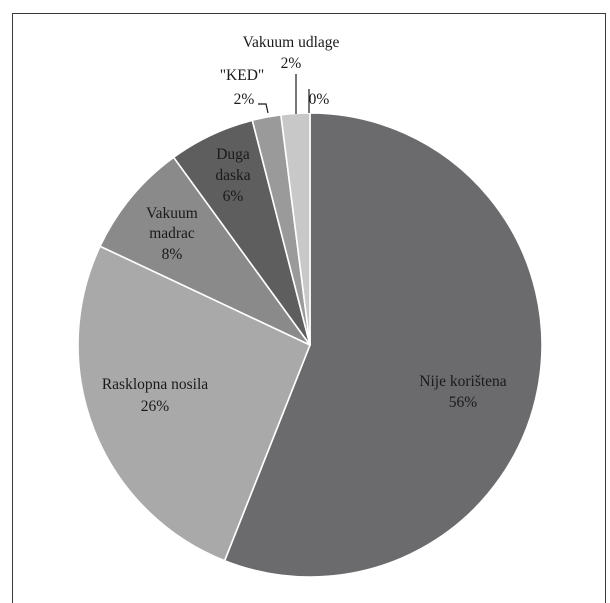 The width and height of the screenshot is (610, 603). What do you see at coordinates (284, 94) in the screenshot?
I see `leader-lines` at bounding box center [284, 94].